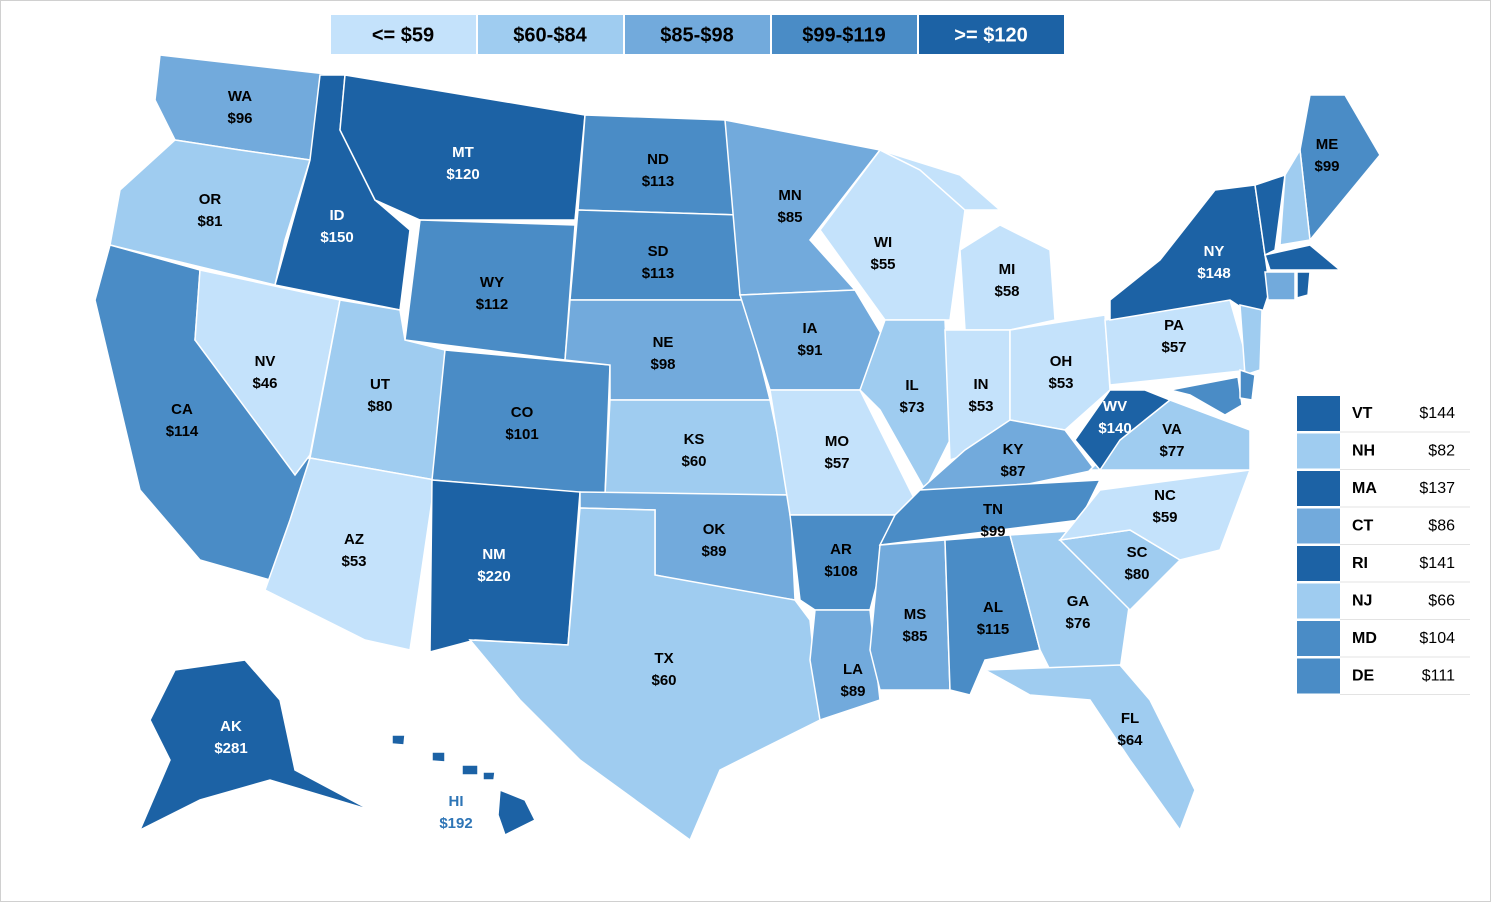 This screenshot has height=902, width=1491. I want to click on state-code: MN, so click(789, 195).